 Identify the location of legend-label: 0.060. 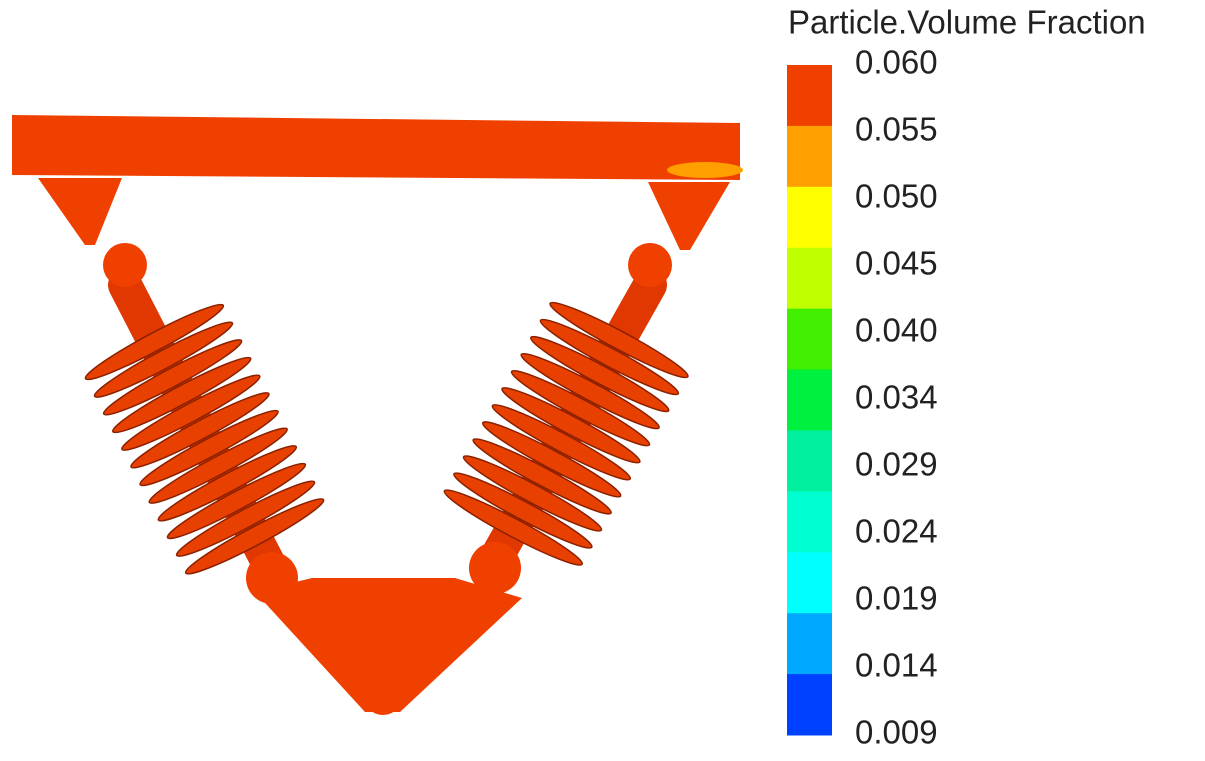
(896, 62).